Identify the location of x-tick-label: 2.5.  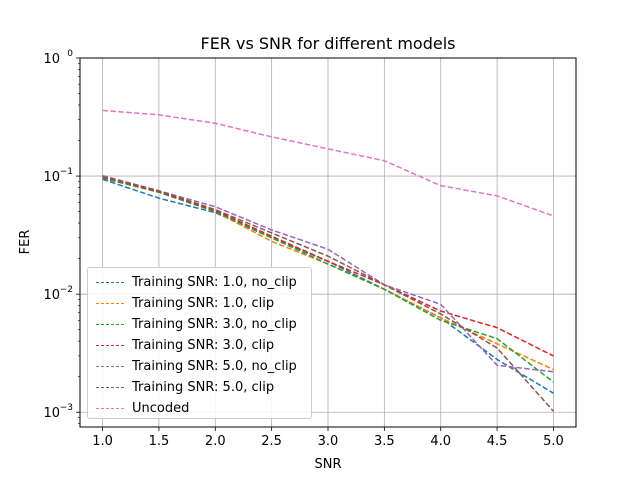
(271, 441).